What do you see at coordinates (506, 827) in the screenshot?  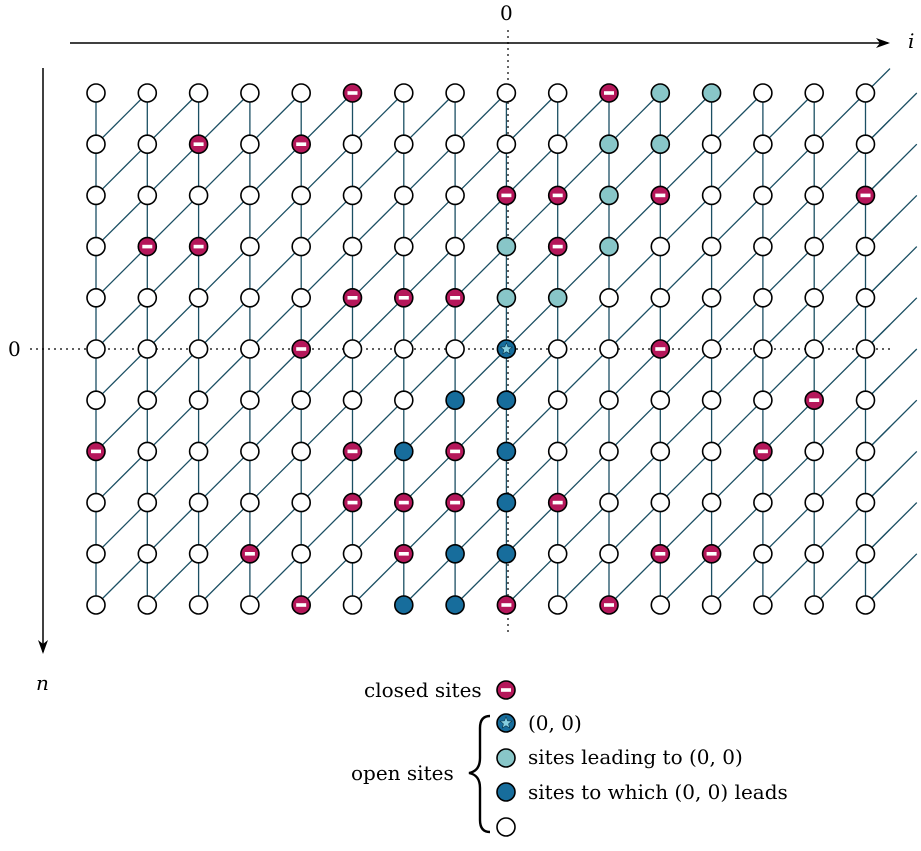 I see `legend-open-marker` at bounding box center [506, 827].